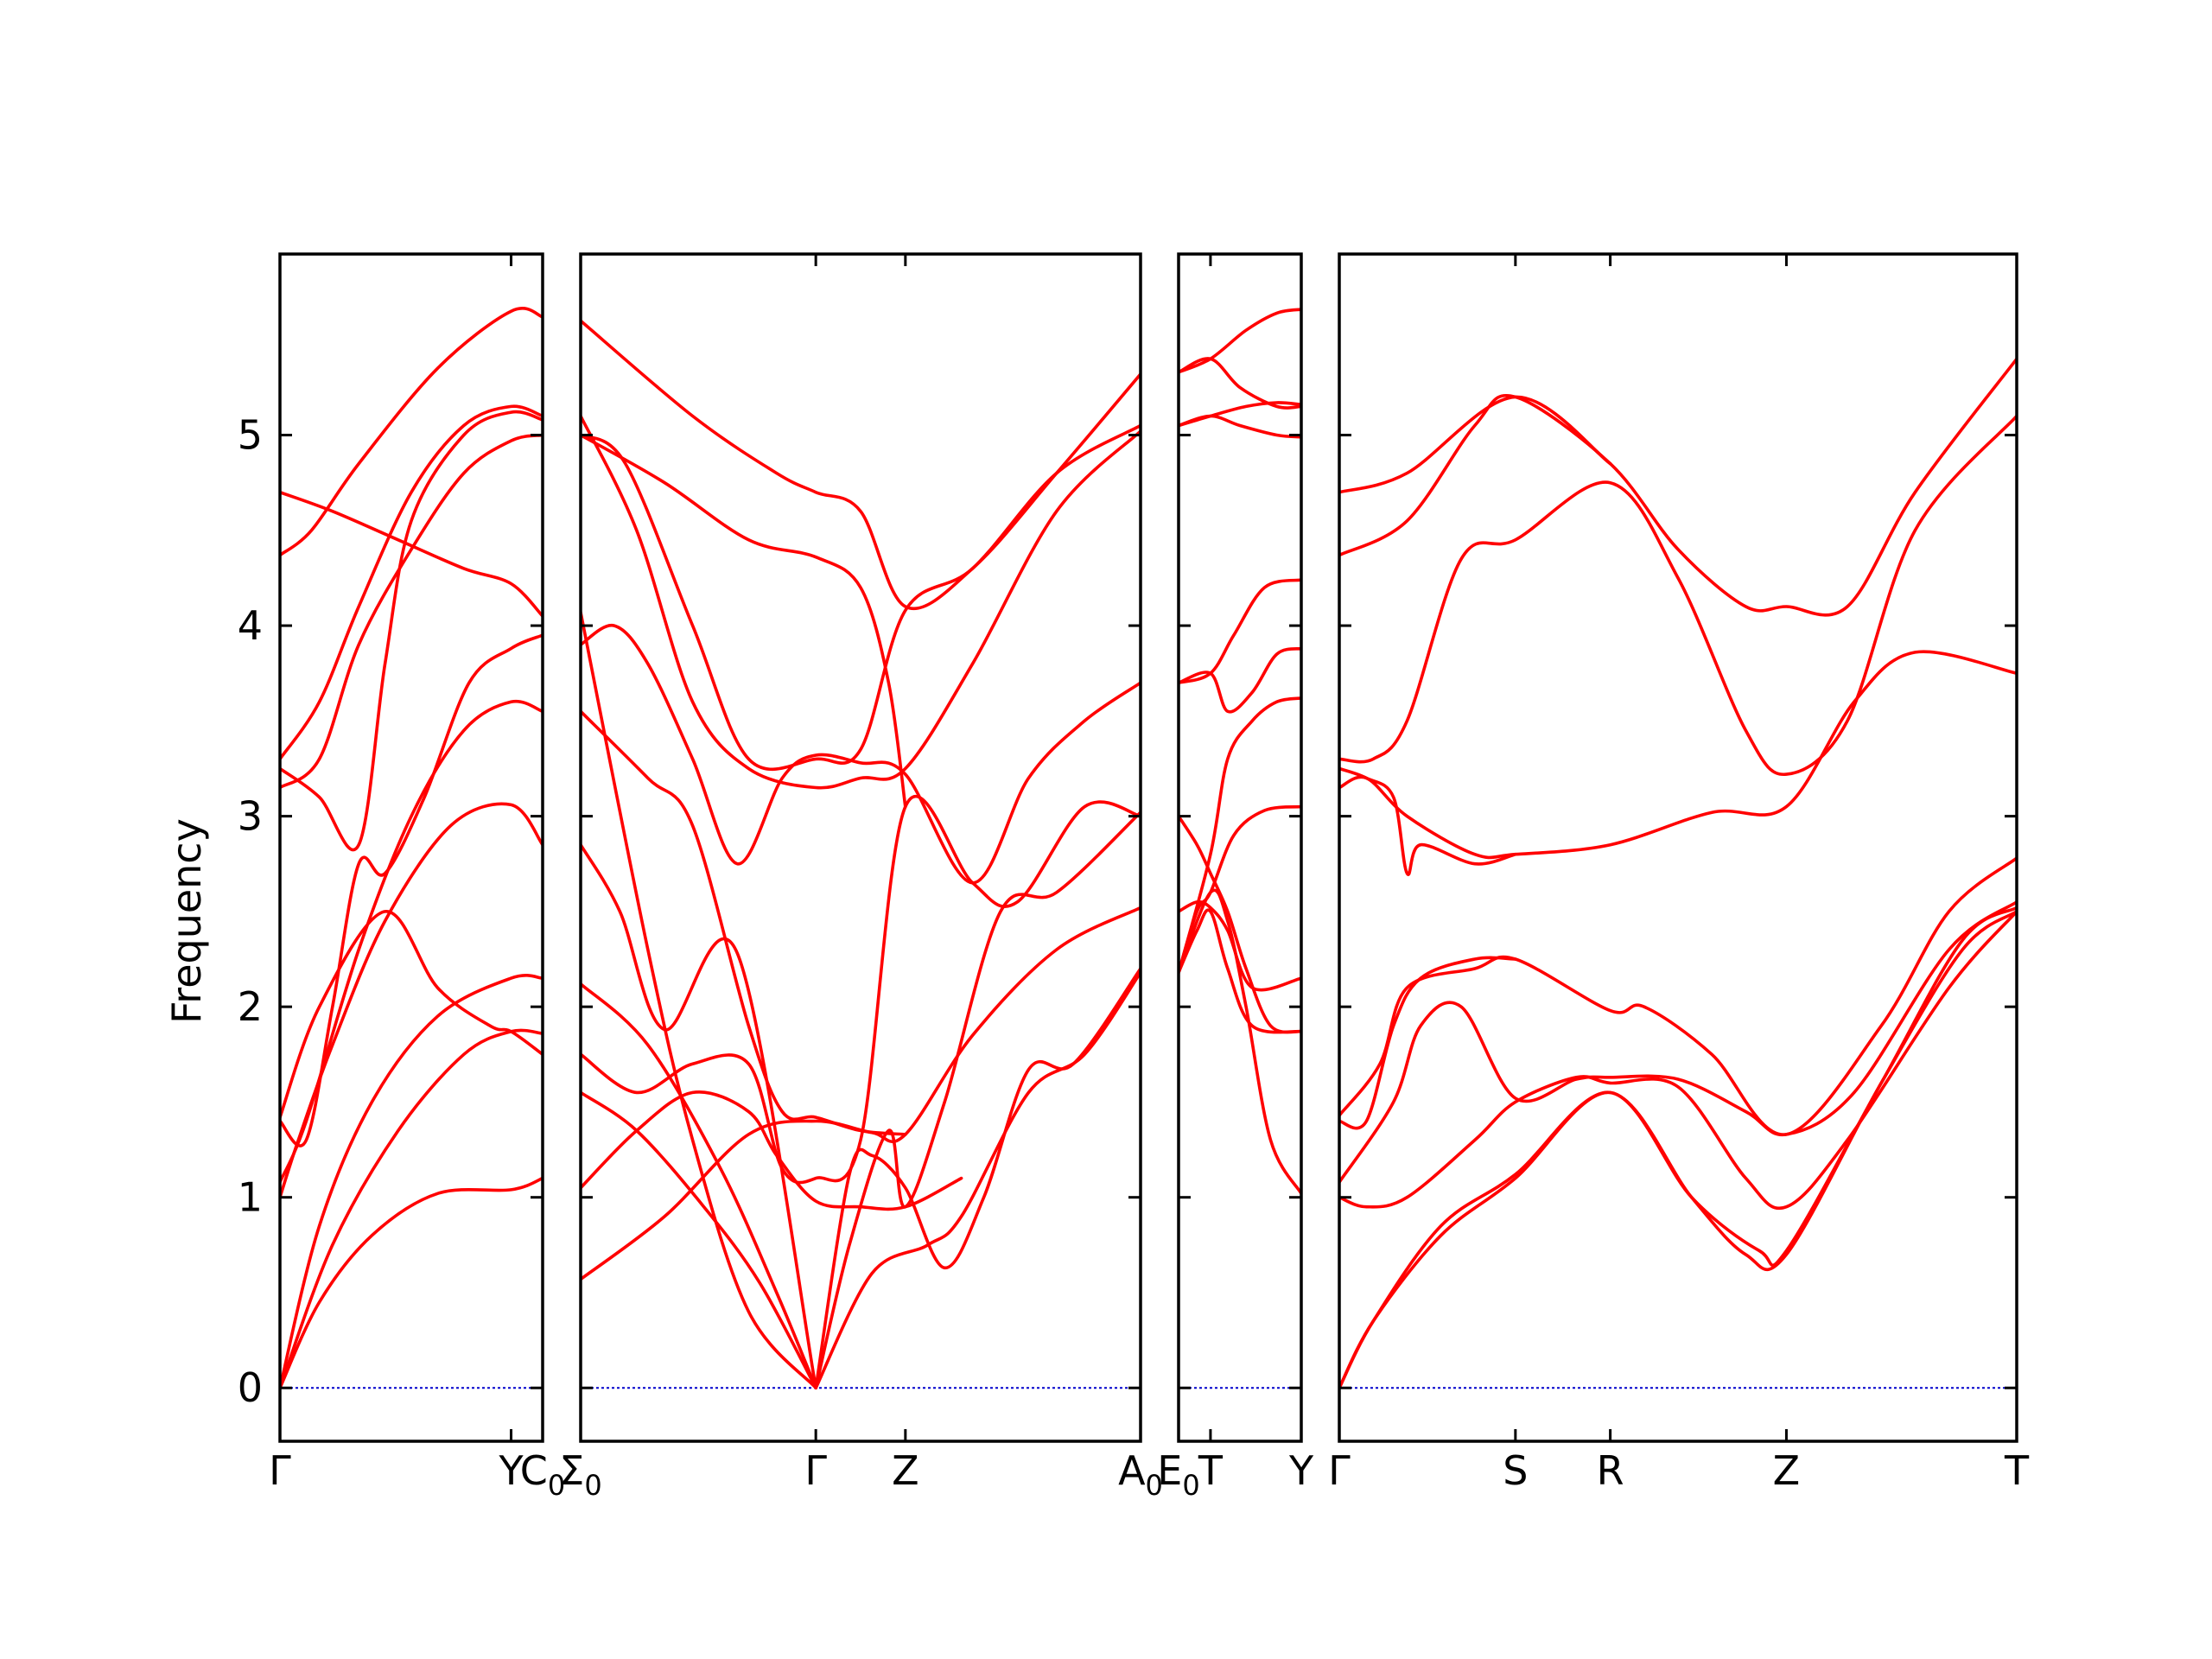 The image size is (2212, 1659). I want to click on x-tick-label: C0, so click(542, 1474).